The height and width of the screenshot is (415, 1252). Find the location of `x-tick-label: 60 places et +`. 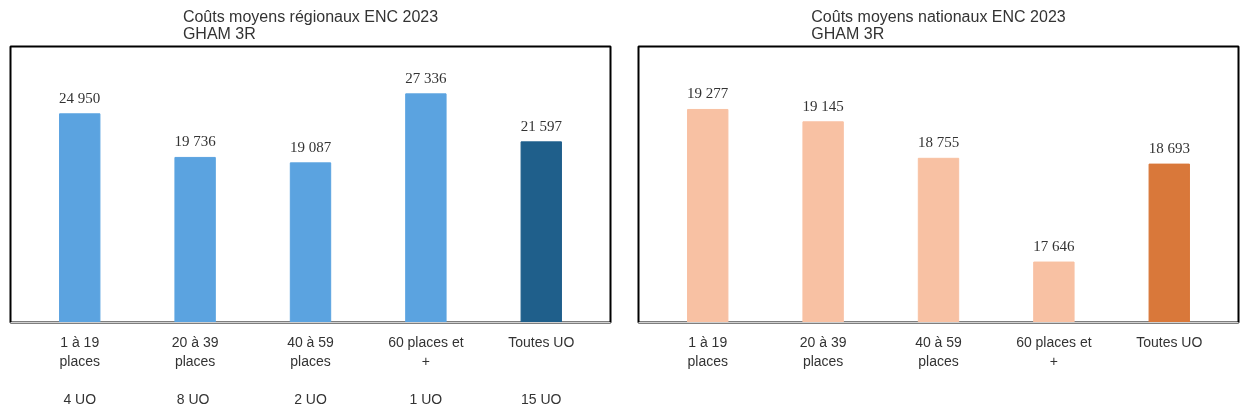

x-tick-label: 60 places et + is located at coordinates (1054, 351).